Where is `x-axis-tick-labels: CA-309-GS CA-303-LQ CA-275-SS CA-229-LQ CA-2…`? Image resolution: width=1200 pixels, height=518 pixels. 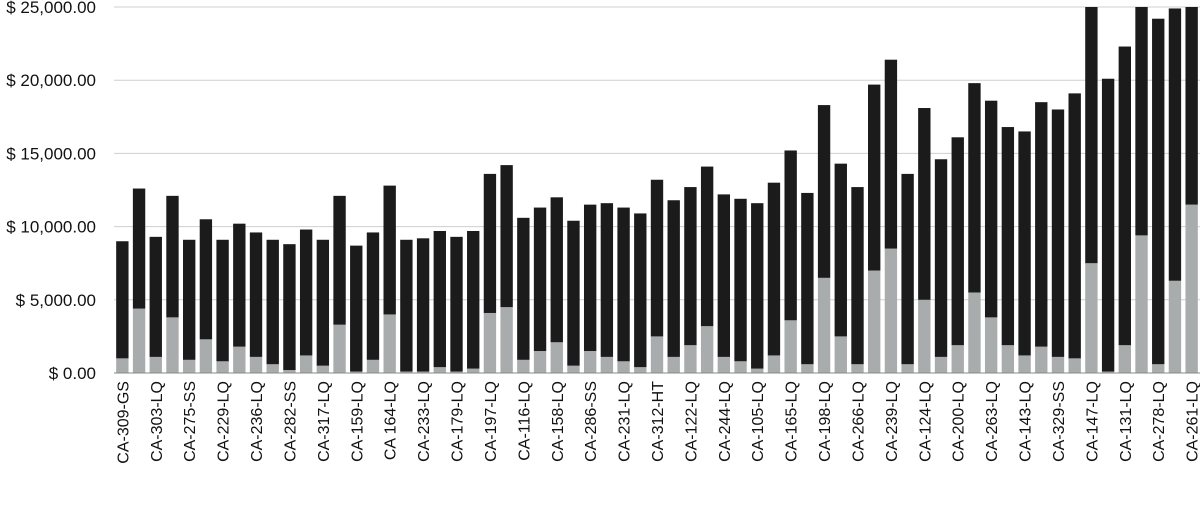
x-axis-tick-labels: CA-309-GS CA-303-LQ CA-275-SS CA-229-LQ CA-2… is located at coordinates (657, 422).